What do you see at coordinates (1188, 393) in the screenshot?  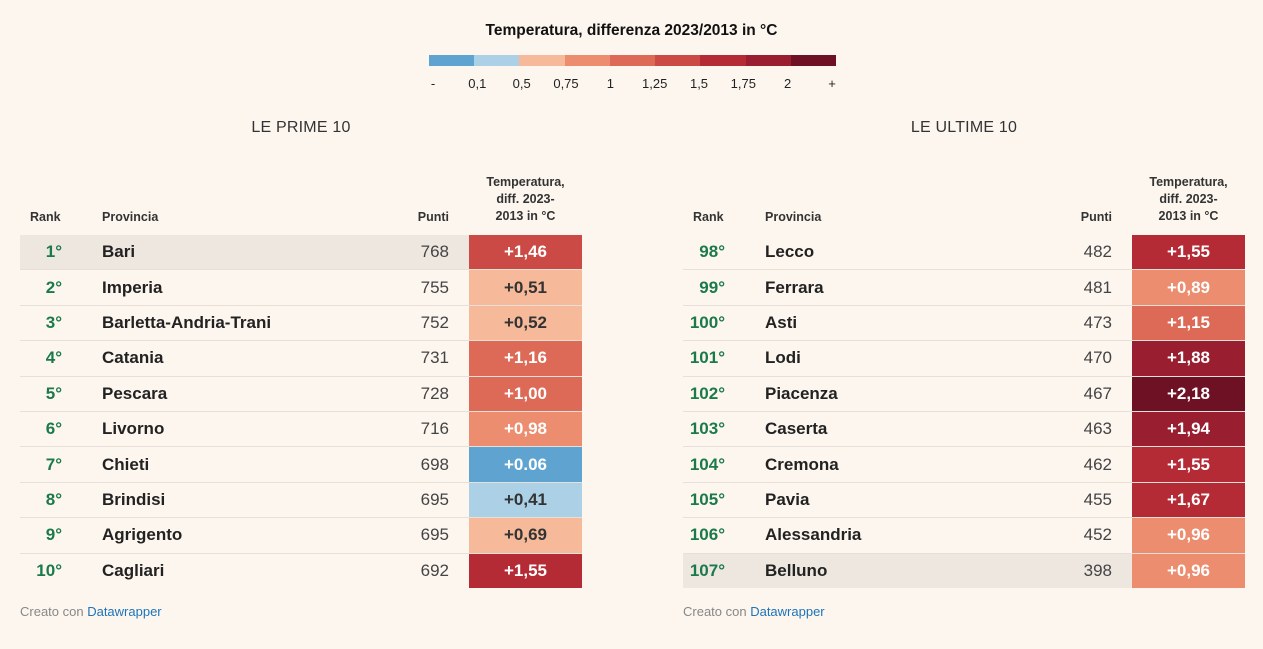 I see `temperature-cell: +2,18` at bounding box center [1188, 393].